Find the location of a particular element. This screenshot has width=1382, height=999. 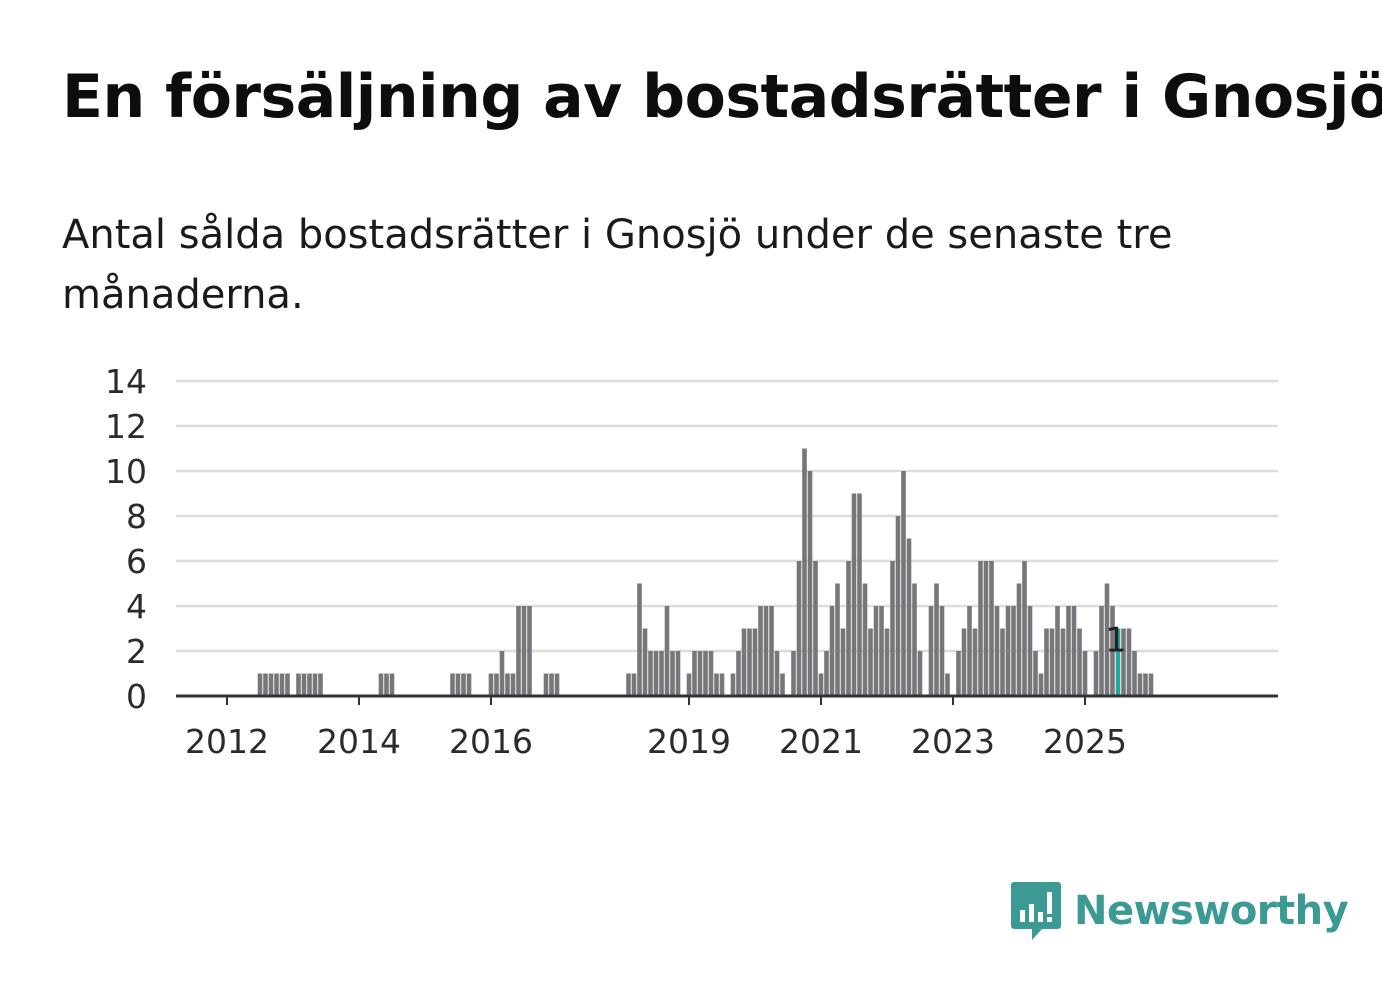

x-tick-label: 2012 is located at coordinates (227, 741).